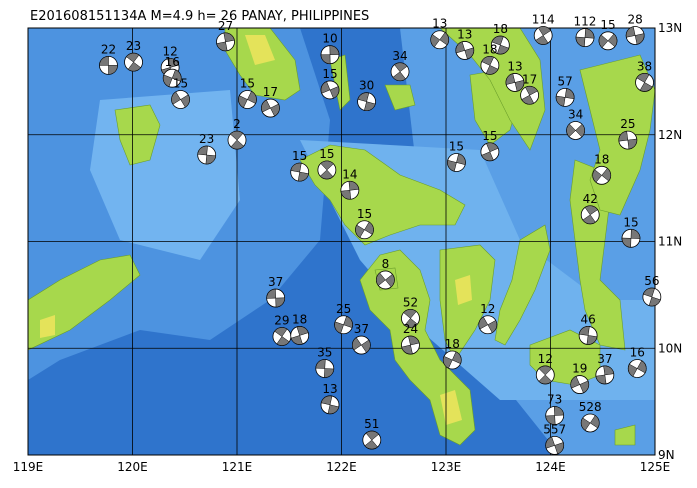 The image size is (697, 488). I want to click on y-tick-label: 13N, so click(670, 28).